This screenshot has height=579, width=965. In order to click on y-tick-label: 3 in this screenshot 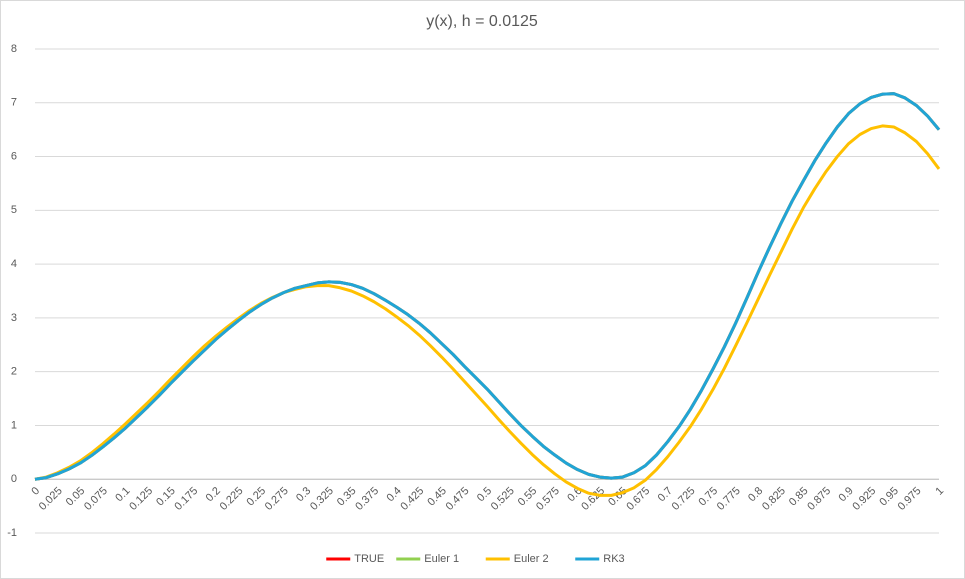, I will do `click(14, 318)`.